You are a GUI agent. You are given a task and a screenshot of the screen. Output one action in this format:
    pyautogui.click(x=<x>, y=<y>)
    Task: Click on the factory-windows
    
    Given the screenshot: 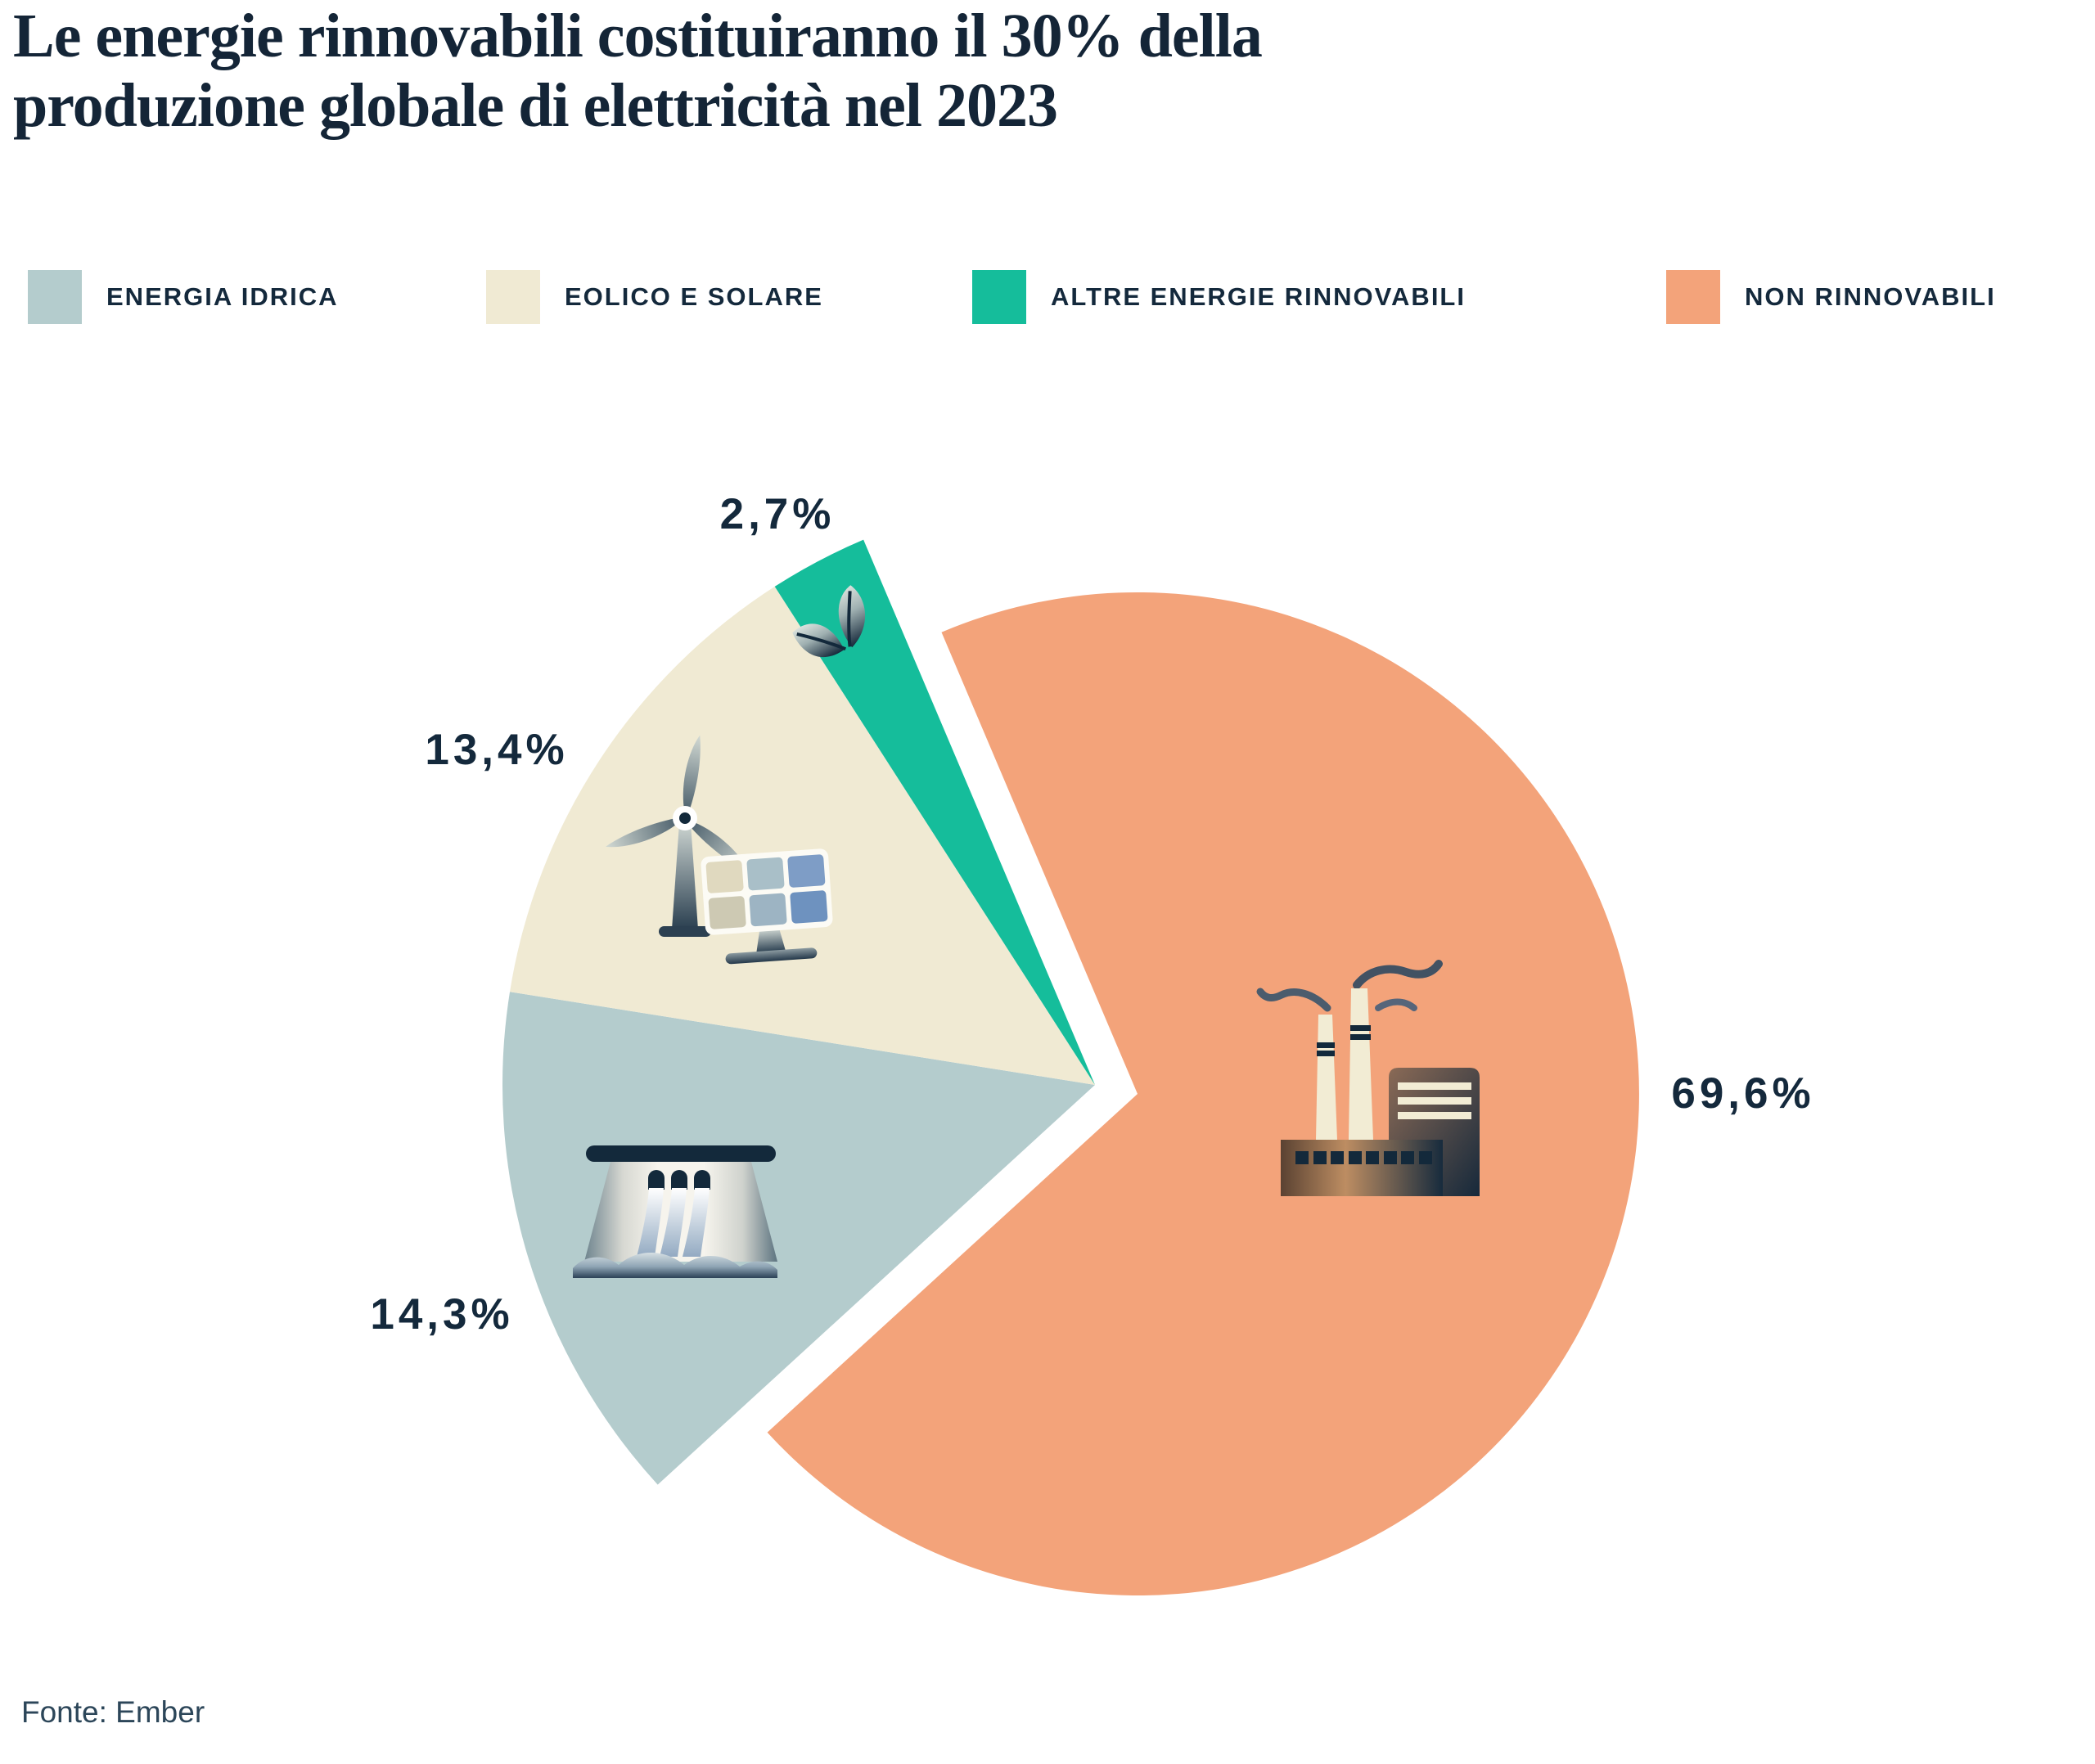 What is the action you would take?
    pyautogui.click(x=1363, y=1158)
    